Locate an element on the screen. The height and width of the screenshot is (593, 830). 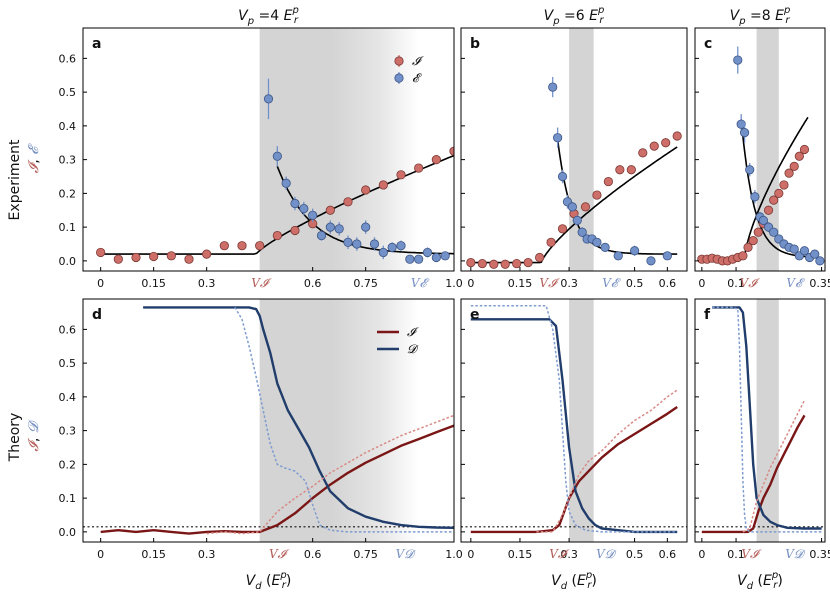
series-E is located at coordinates (779, 156).